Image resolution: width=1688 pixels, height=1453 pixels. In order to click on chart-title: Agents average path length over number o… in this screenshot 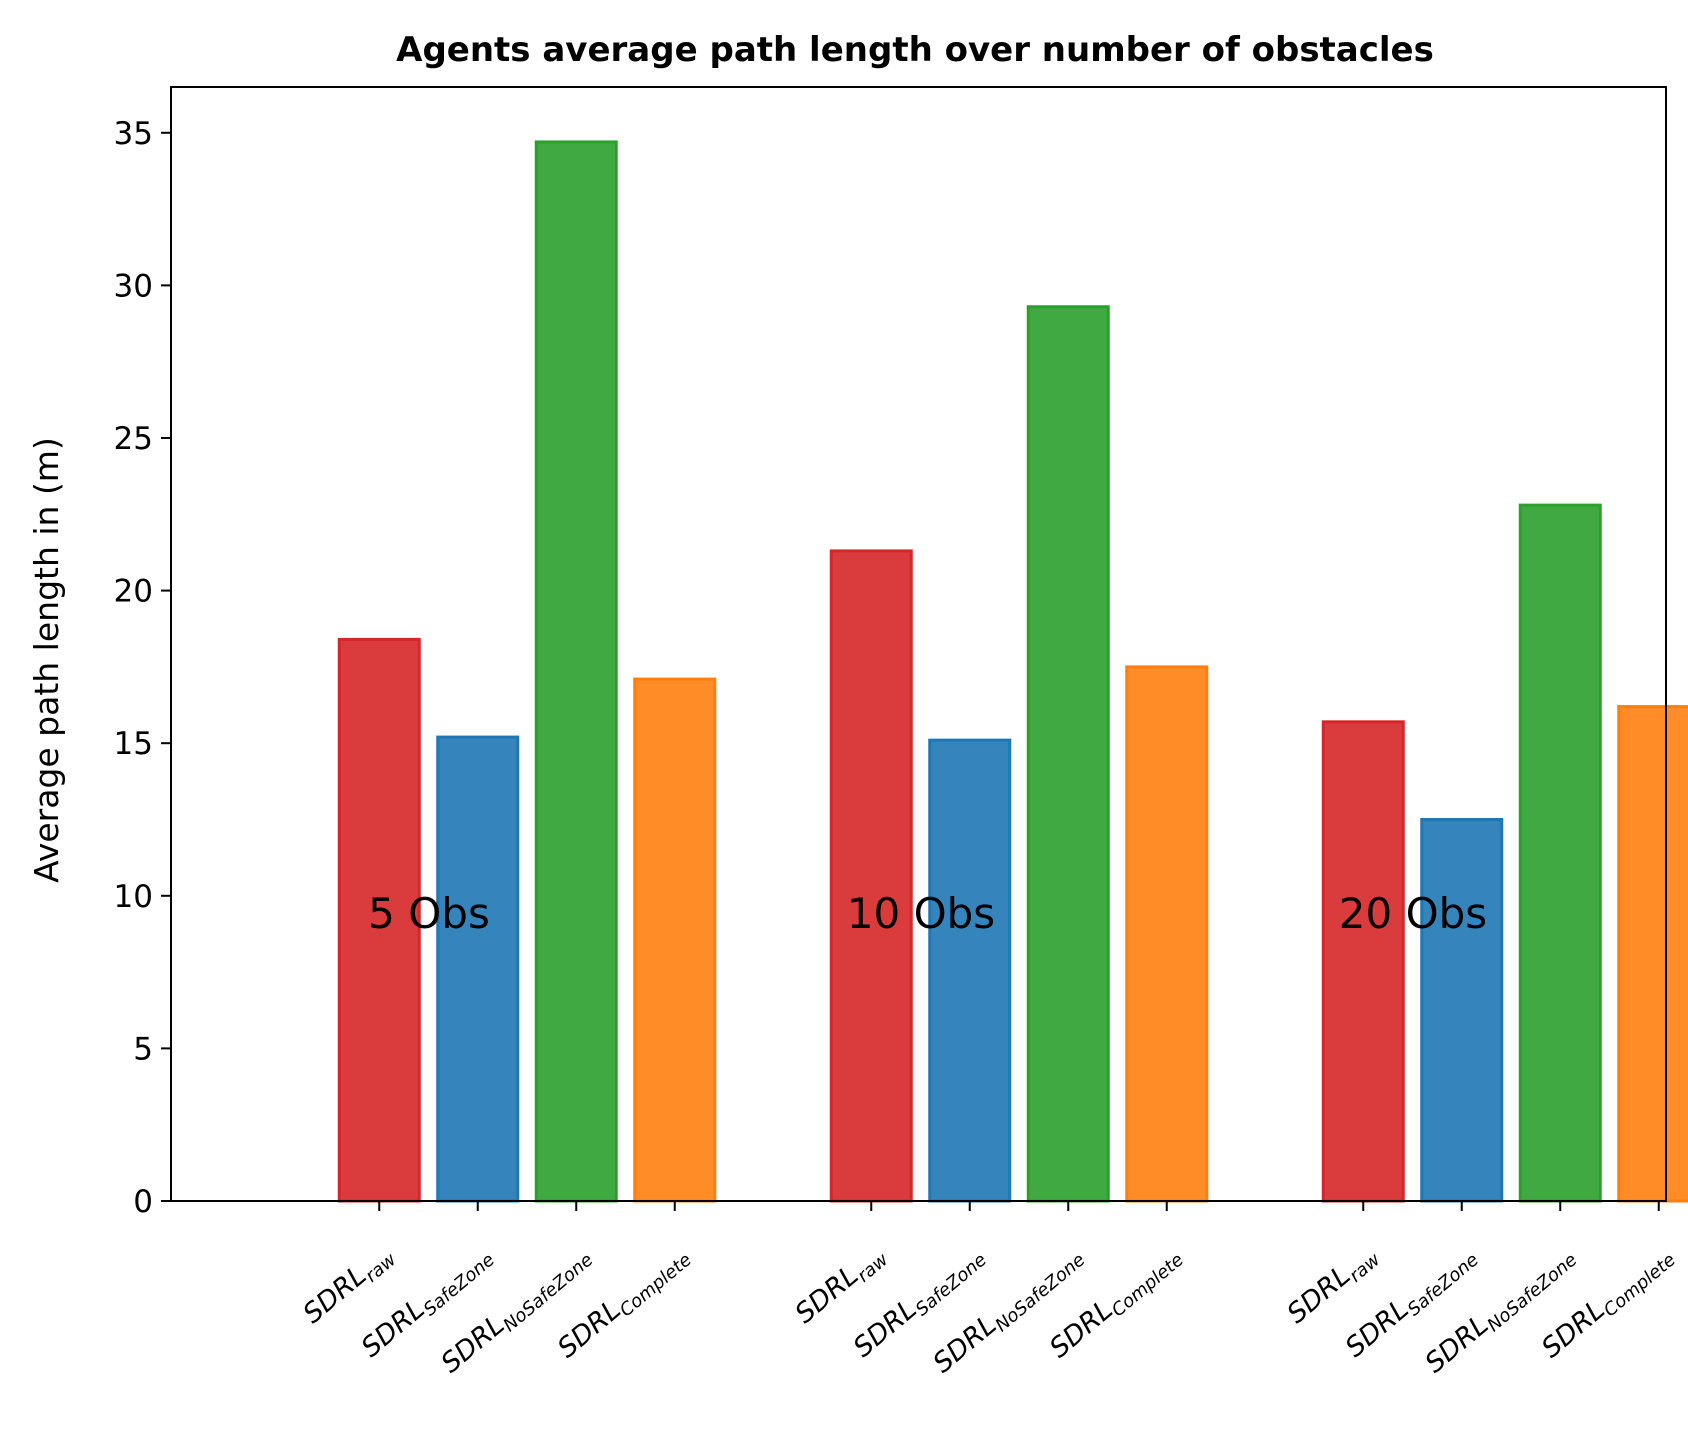, I will do `click(915, 50)`.